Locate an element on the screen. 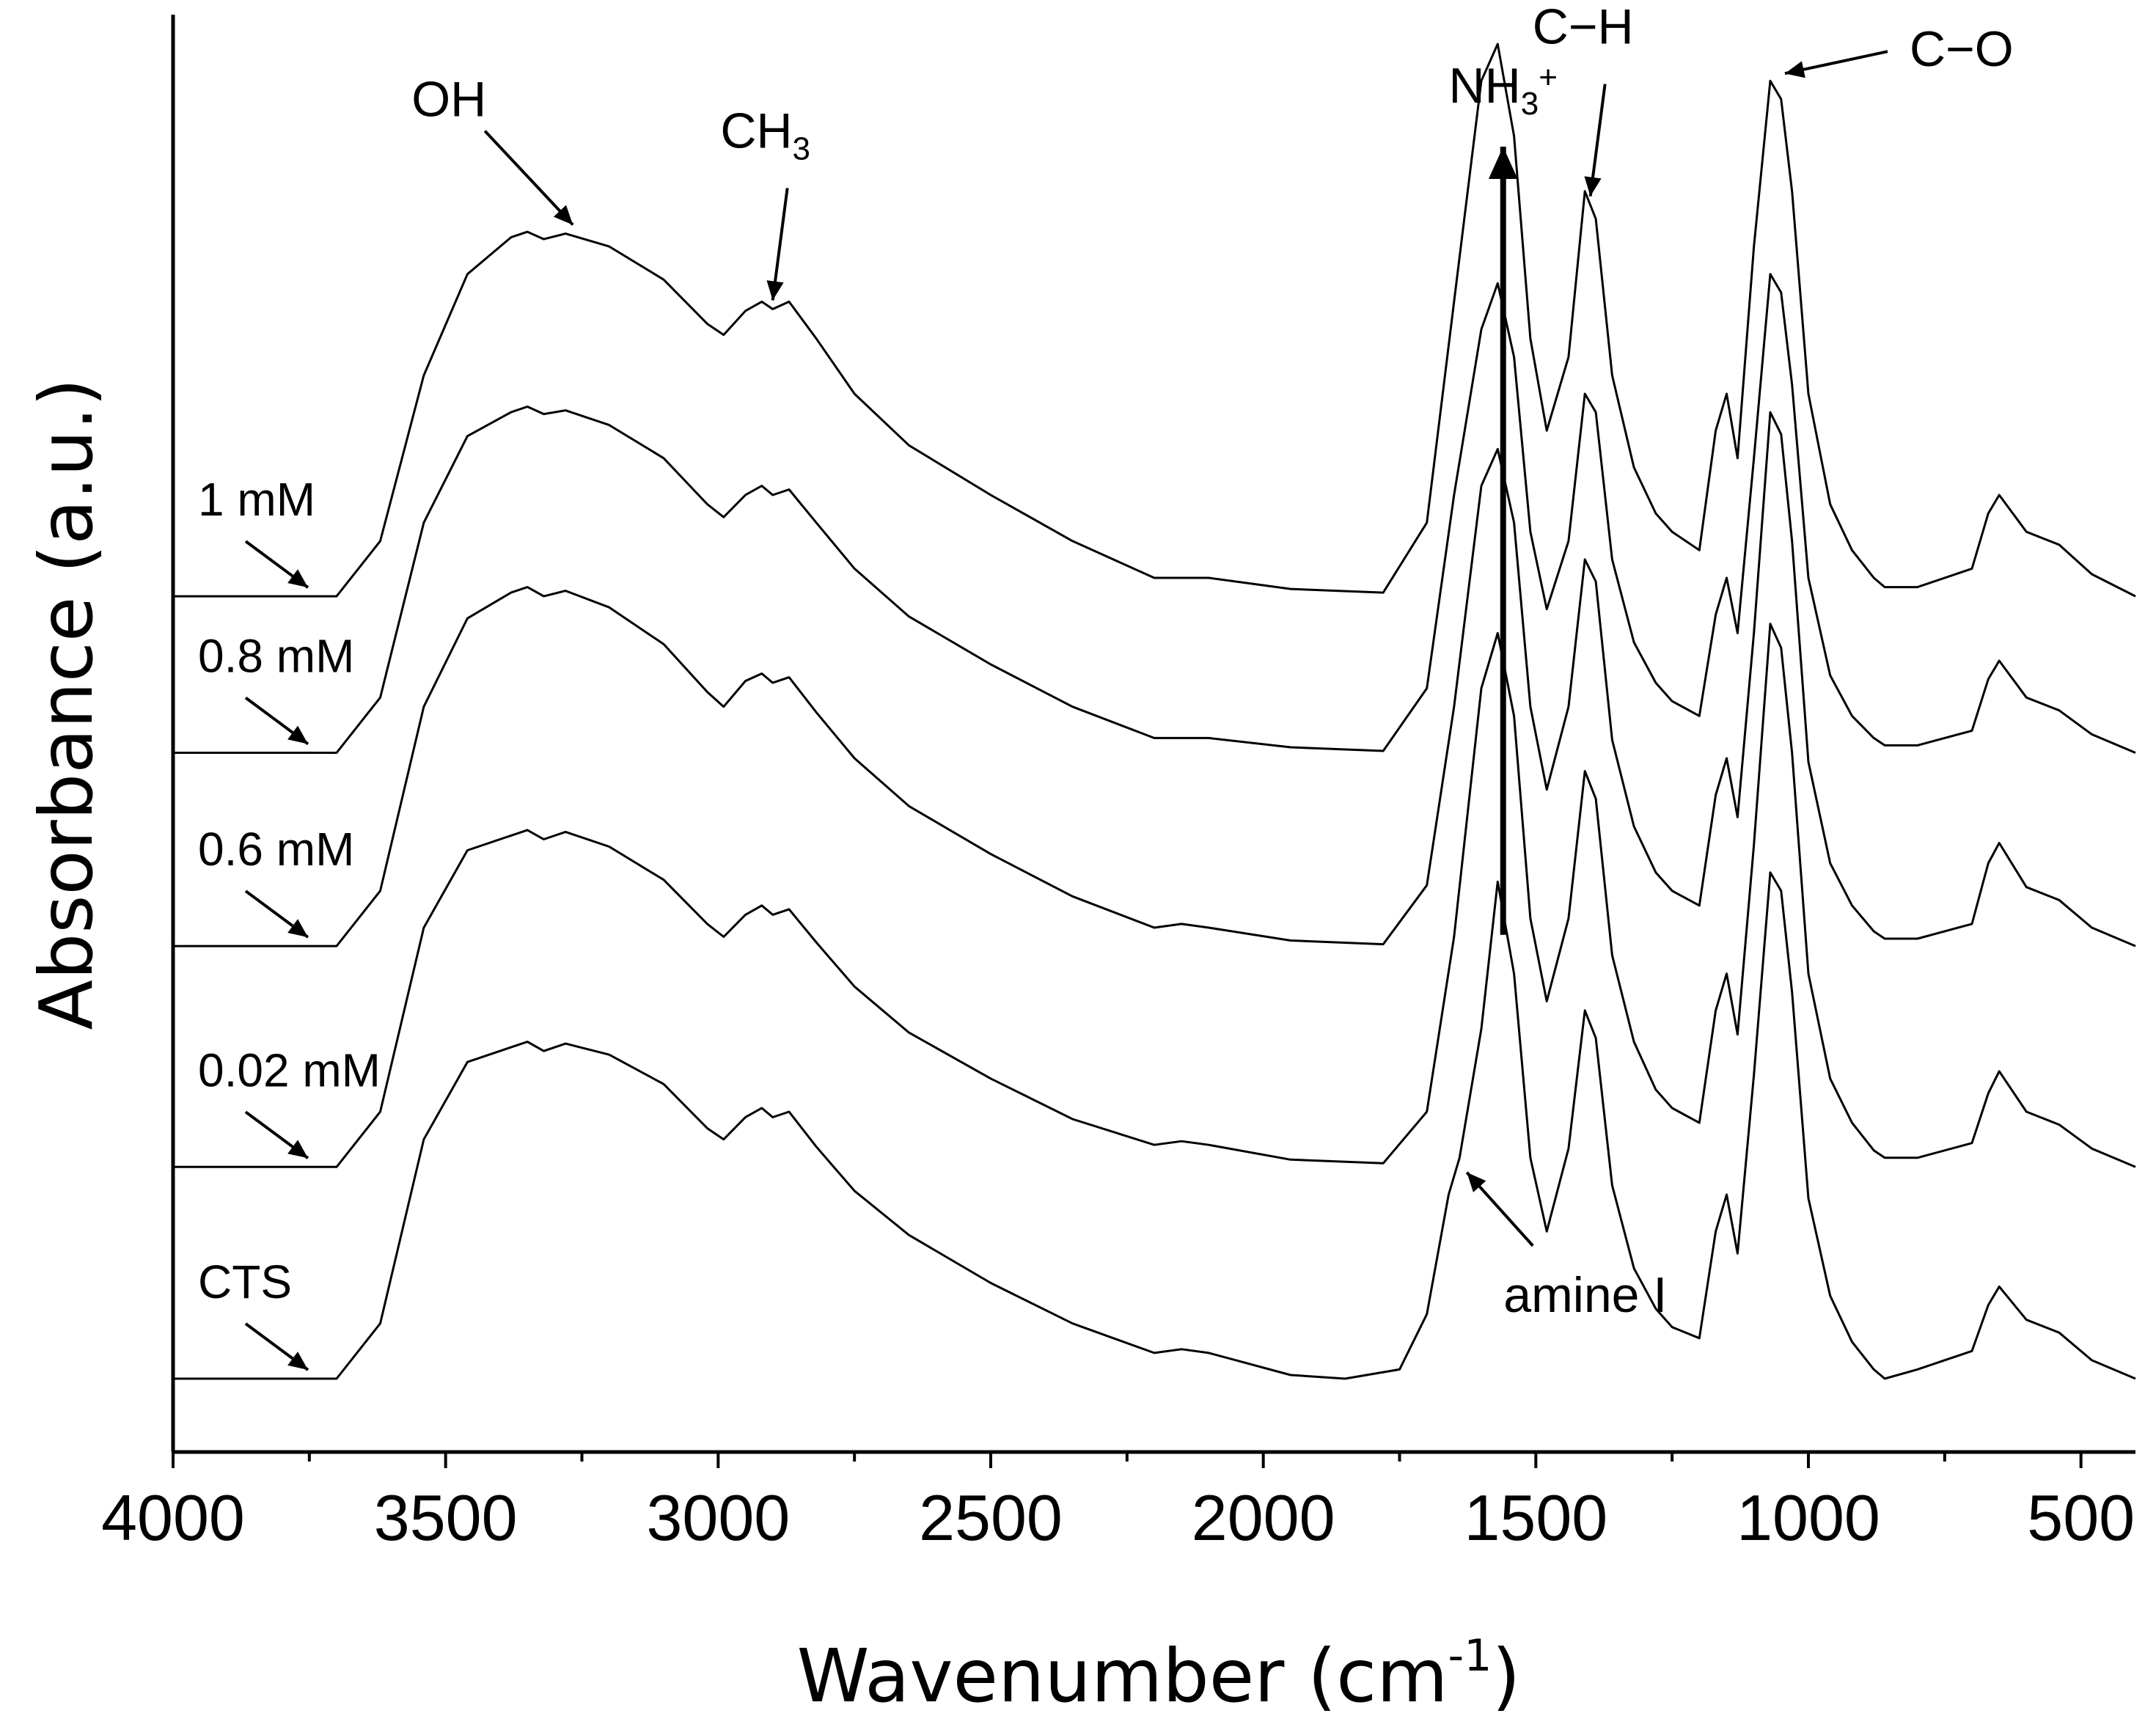  x-tick-label-500: 500 is located at coordinates (2081, 1517).